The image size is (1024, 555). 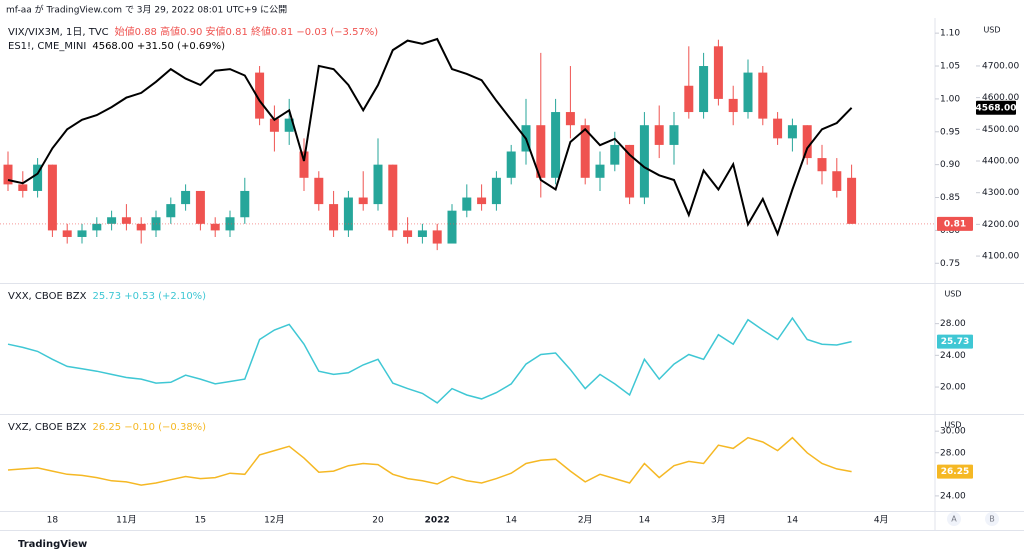 I want to click on y-tick-label: 0.75, so click(x=950, y=264).